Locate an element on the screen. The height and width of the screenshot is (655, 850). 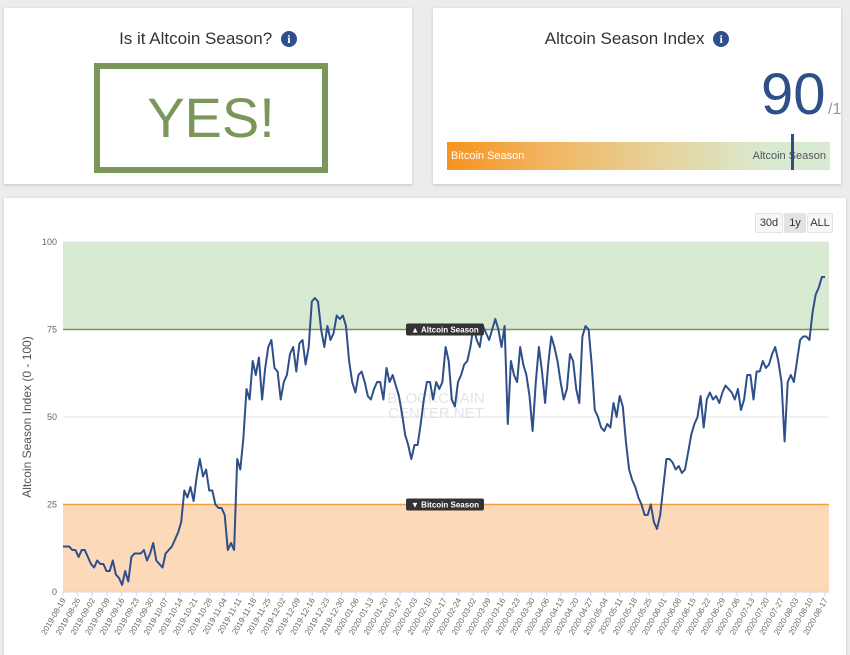
watermark-text: CENTER.NET is located at coordinates (436, 413).